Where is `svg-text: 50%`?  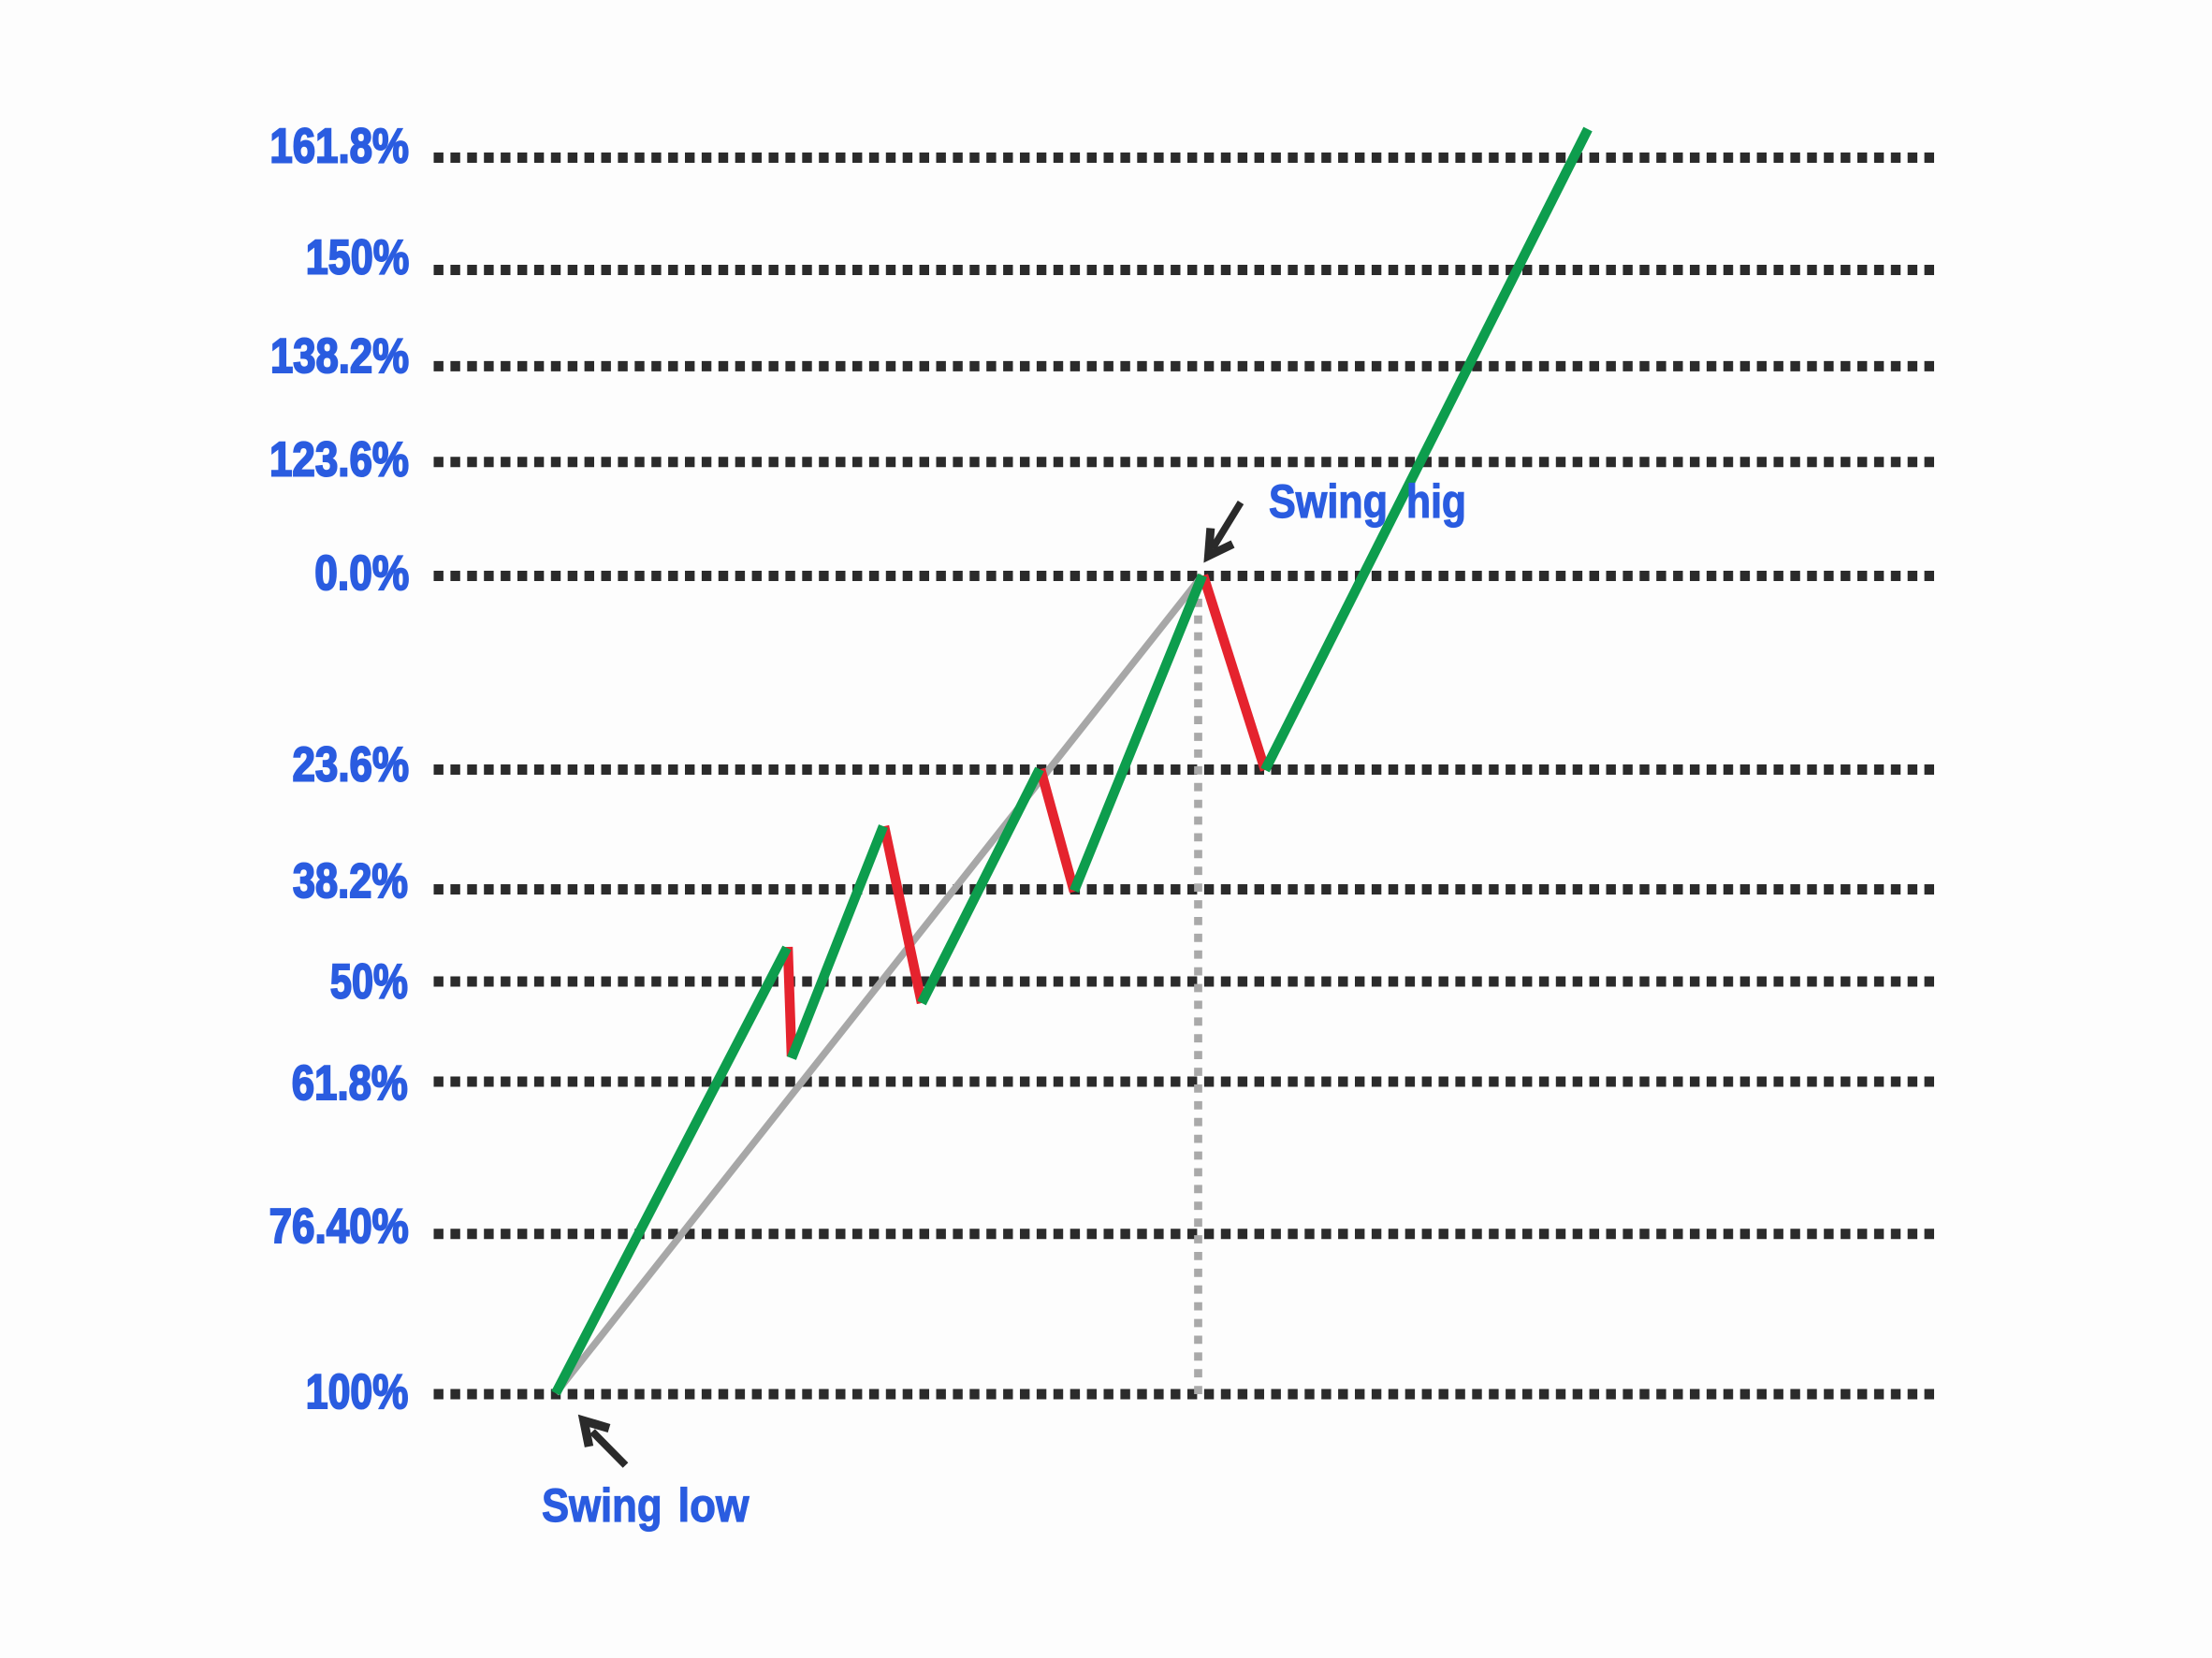
svg-text: 50% is located at coordinates (369, 981).